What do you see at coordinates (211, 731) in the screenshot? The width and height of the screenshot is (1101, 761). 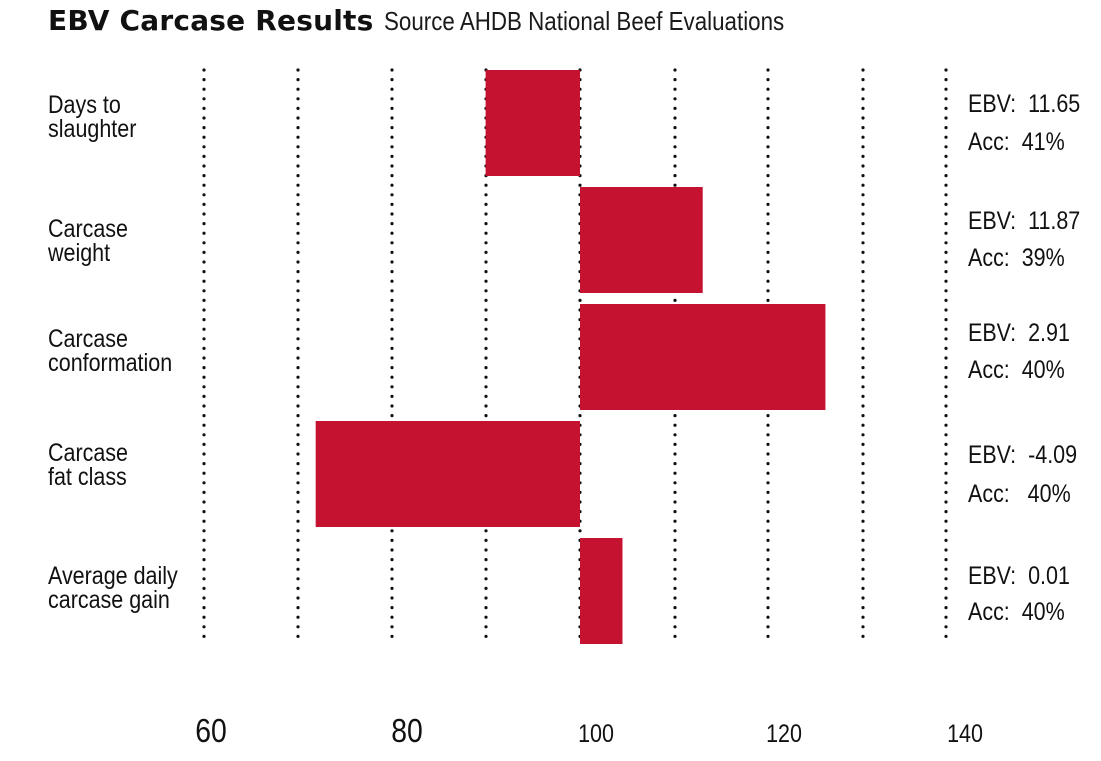 I see `tick-label-0: 60` at bounding box center [211, 731].